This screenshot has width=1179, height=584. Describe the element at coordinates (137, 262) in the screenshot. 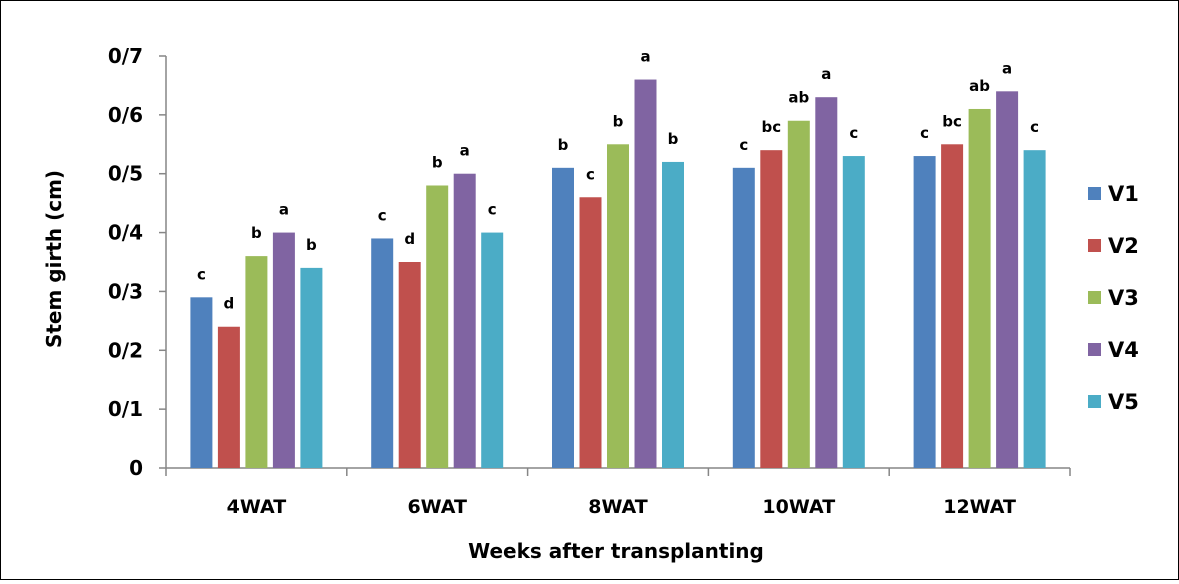

I see `y-axis: 0 0/1 0/2 0/3 0/4 0/5 0/6 0/7` at that location.